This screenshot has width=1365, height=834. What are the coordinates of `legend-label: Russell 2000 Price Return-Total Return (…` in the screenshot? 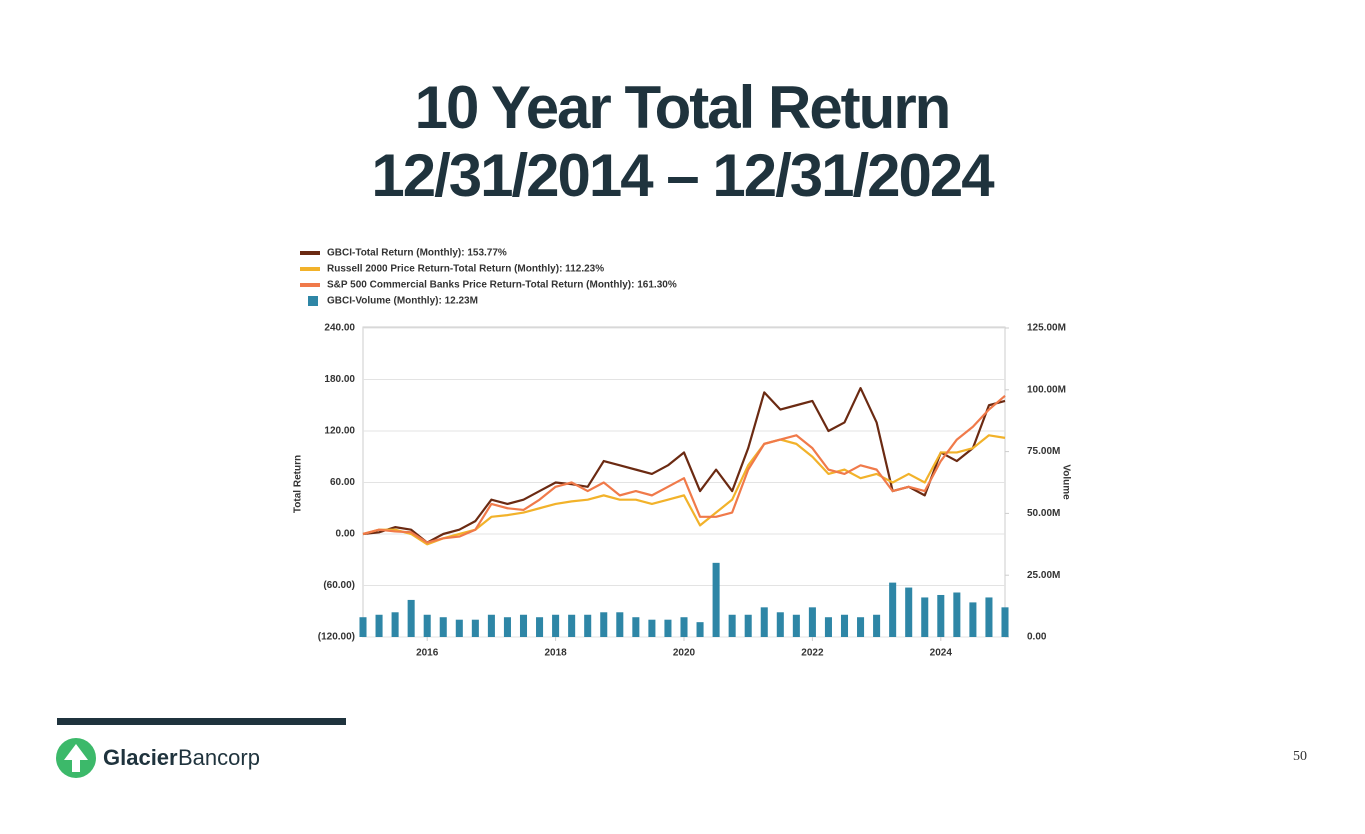 It's located at (465, 269).